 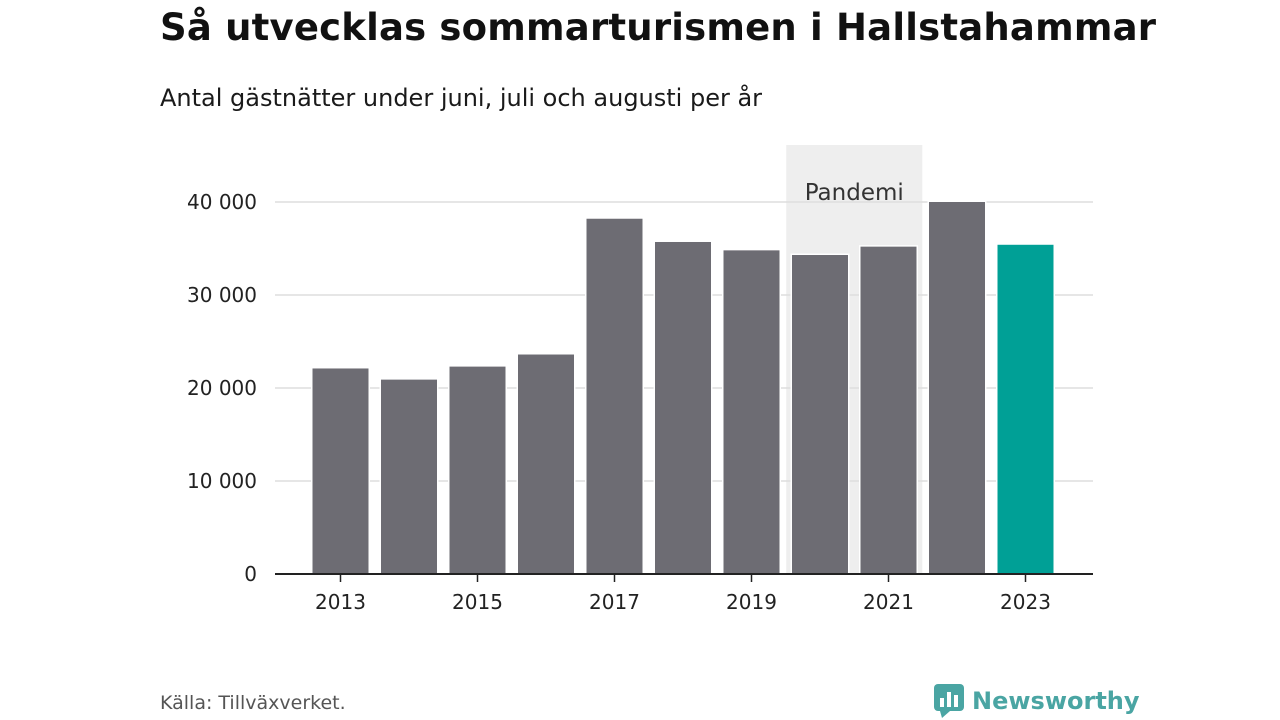 What do you see at coordinates (1056, 701) in the screenshot?
I see `brand-name: Newsworthy` at bounding box center [1056, 701].